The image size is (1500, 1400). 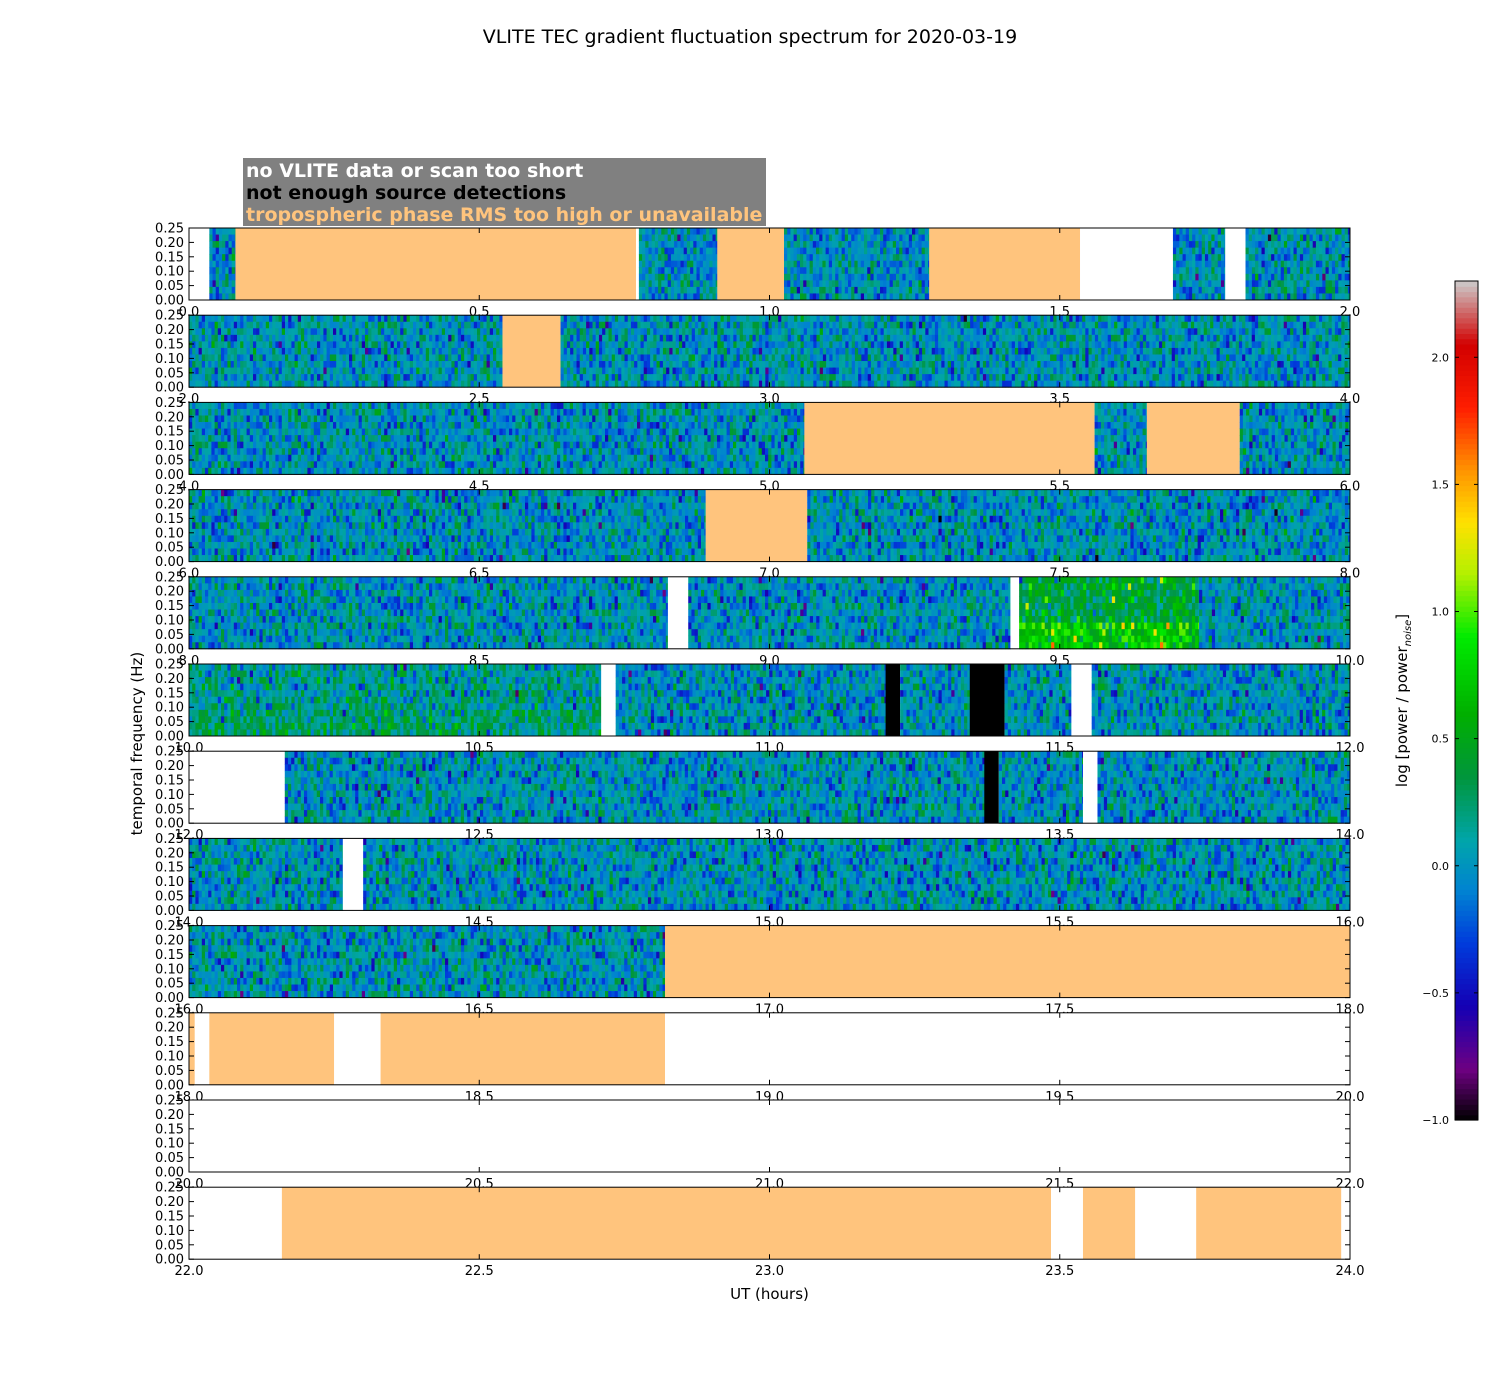 What do you see at coordinates (435, 264) in the screenshot?
I see `segment-troposphere` at bounding box center [435, 264].